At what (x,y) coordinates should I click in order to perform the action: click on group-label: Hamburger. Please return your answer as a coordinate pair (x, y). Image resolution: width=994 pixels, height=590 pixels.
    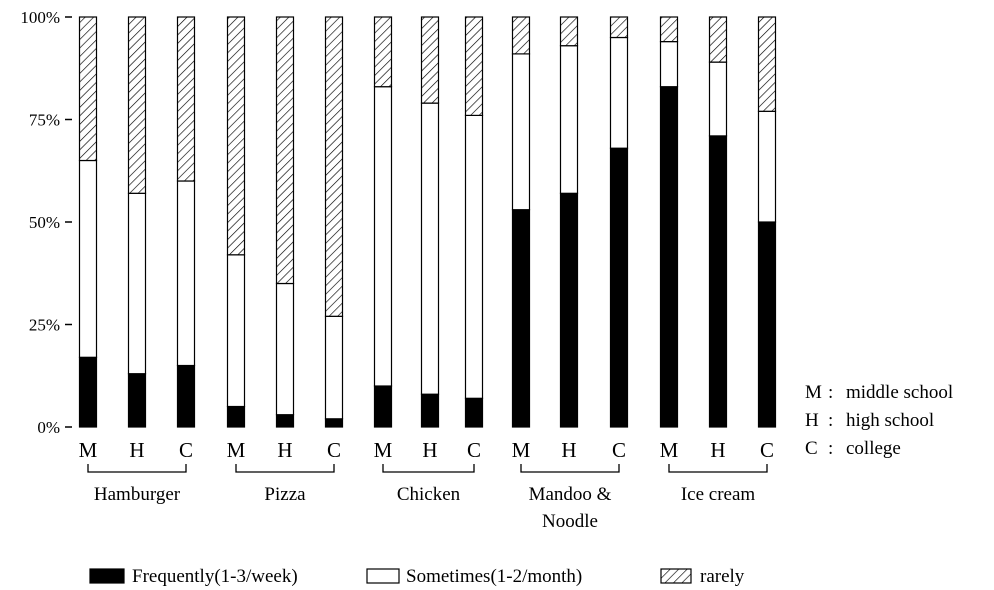
    Looking at the image, I should click on (137, 494).